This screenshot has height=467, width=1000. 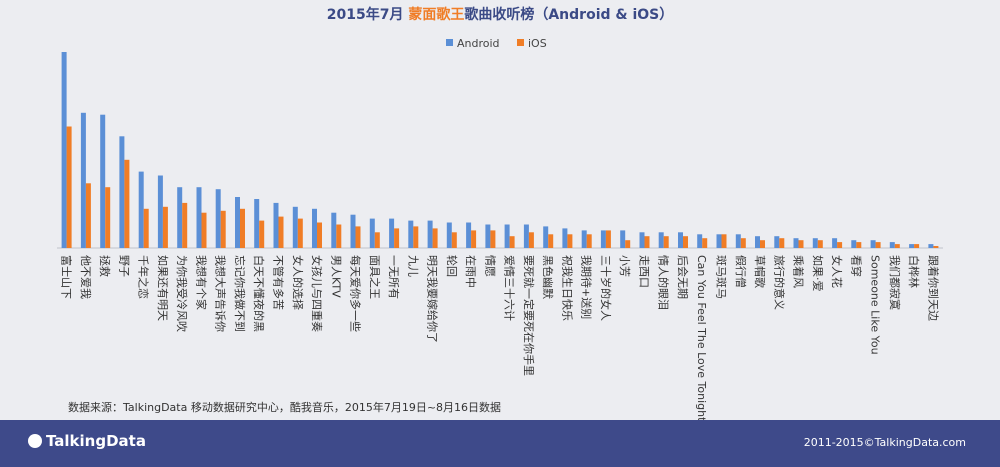 What do you see at coordinates (85, 277) in the screenshot?
I see `category-label: 他不爱我` at bounding box center [85, 277].